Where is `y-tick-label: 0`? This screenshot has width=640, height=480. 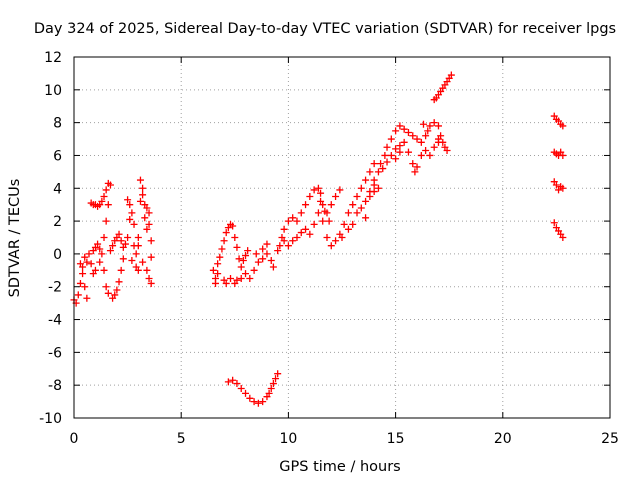 y-tick-label: 0 is located at coordinates (57, 255).